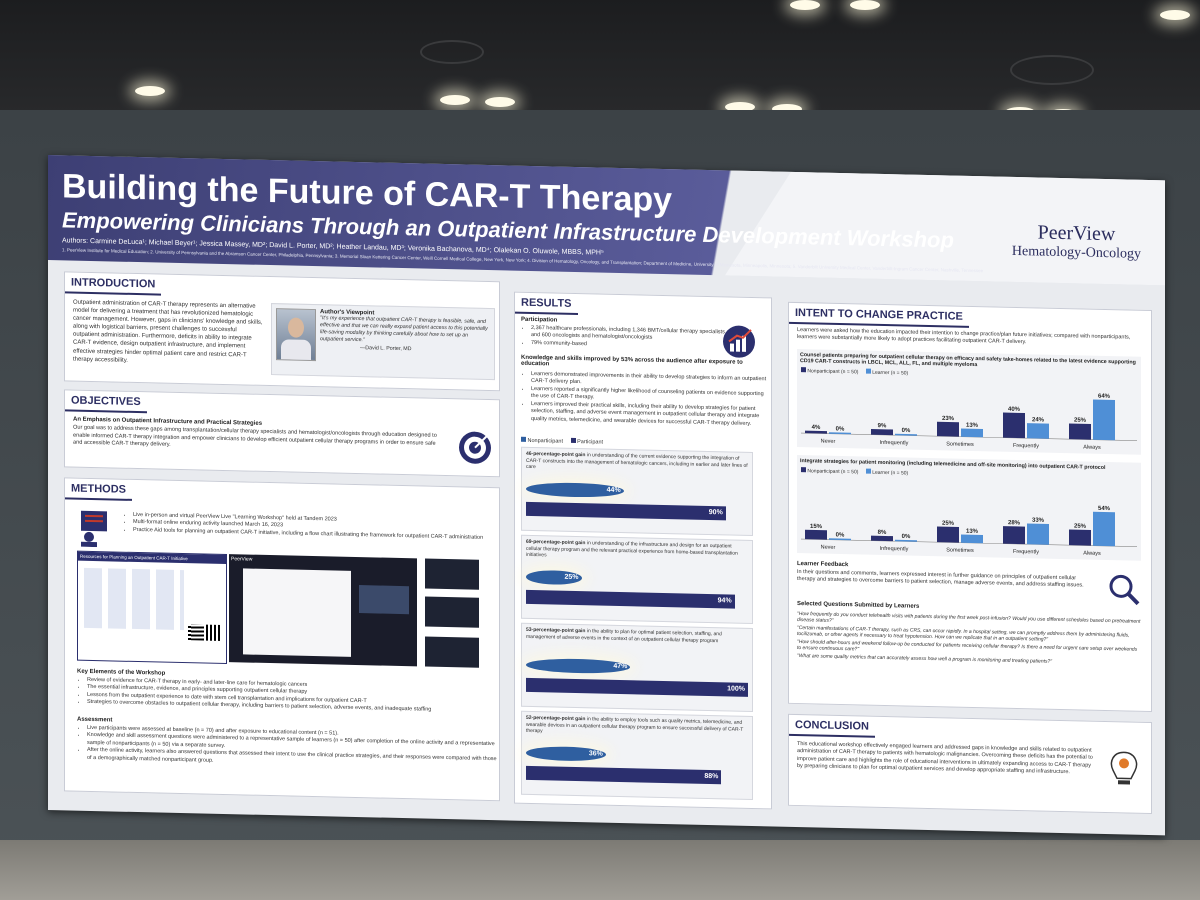 The height and width of the screenshot is (900, 1200). Describe the element at coordinates (637, 687) in the screenshot. I see `participant-bar: 100%` at that location.